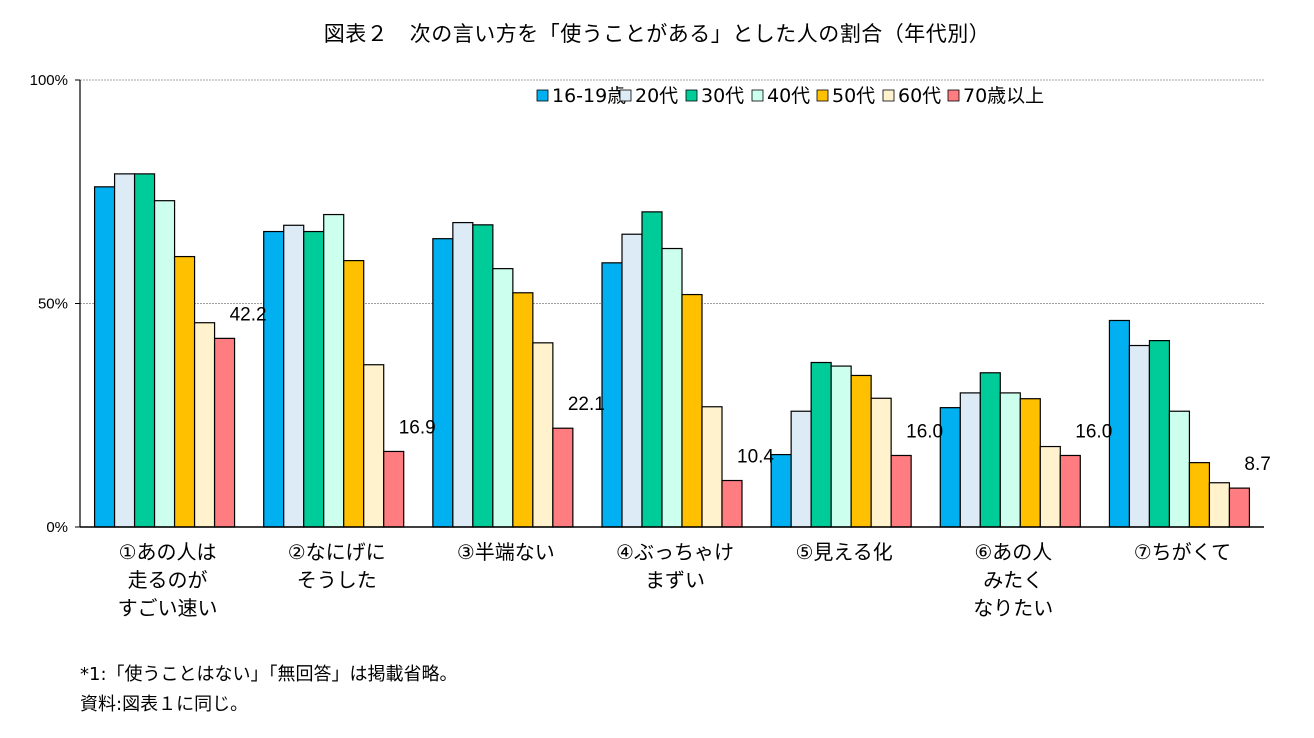 The height and width of the screenshot is (738, 1314). I want to click on x-tick-label: ⑥あの人, so click(1013, 552).